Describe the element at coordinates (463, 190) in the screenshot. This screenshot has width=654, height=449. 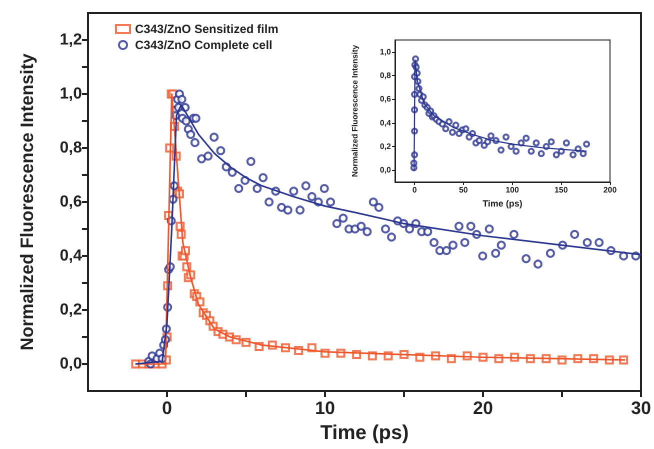
I see `x-tick-label: 50` at that location.